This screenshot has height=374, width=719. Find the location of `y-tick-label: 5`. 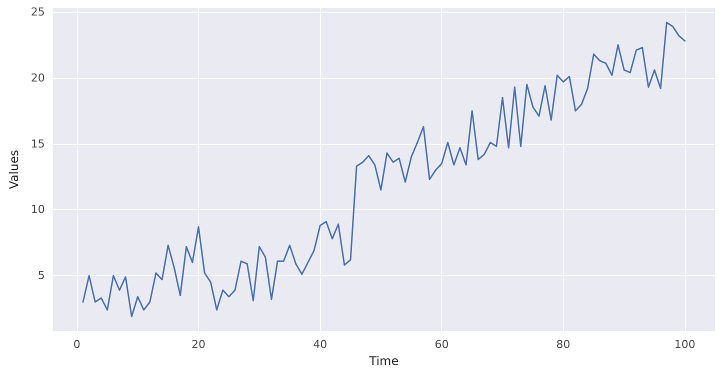

y-tick-label: 5 is located at coordinates (41, 275).